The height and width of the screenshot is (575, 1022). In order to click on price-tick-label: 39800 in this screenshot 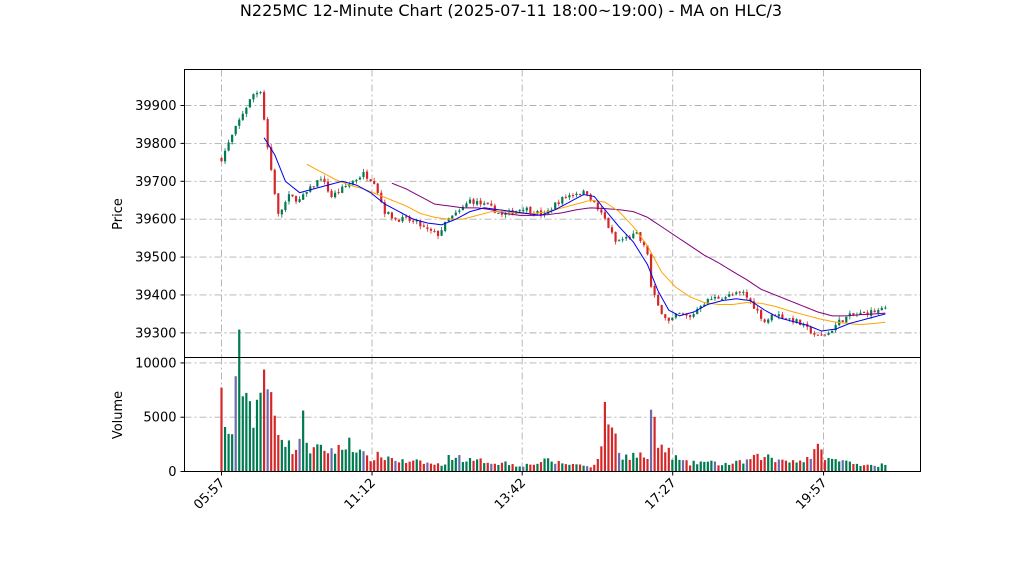, I will do `click(155, 144)`.